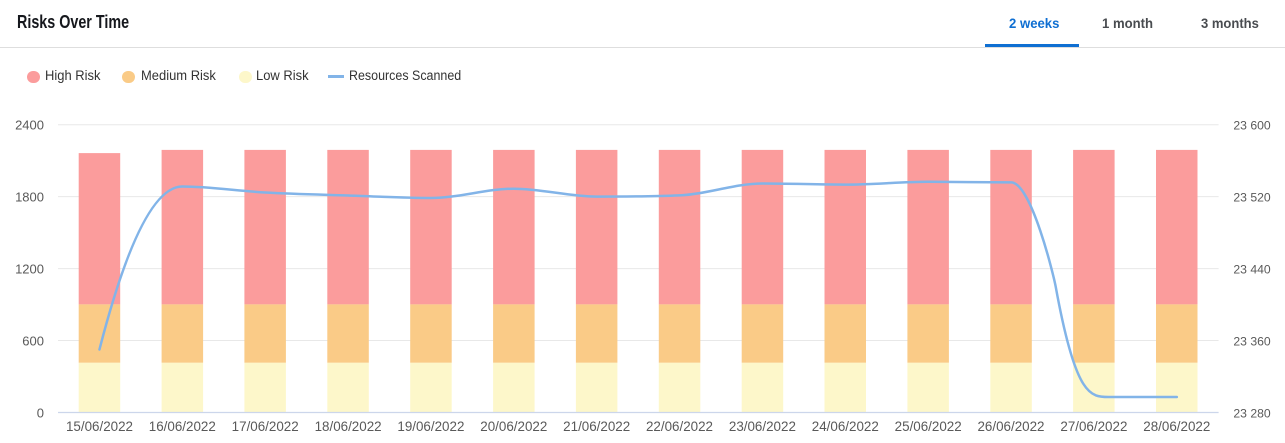 The image size is (1285, 443). Describe the element at coordinates (1251, 413) in the screenshot. I see `svg-text: 23 280` at that location.